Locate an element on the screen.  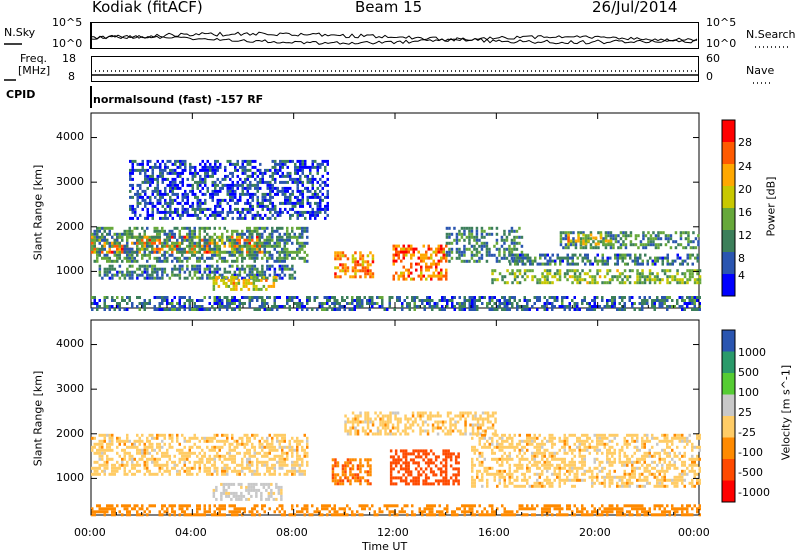
freq-label-line1: Freq. is located at coordinates (34, 58).